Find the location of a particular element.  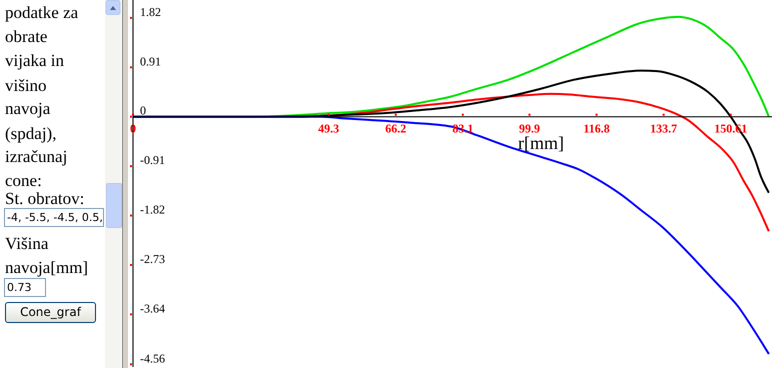

text: navoja is located at coordinates (27, 109).